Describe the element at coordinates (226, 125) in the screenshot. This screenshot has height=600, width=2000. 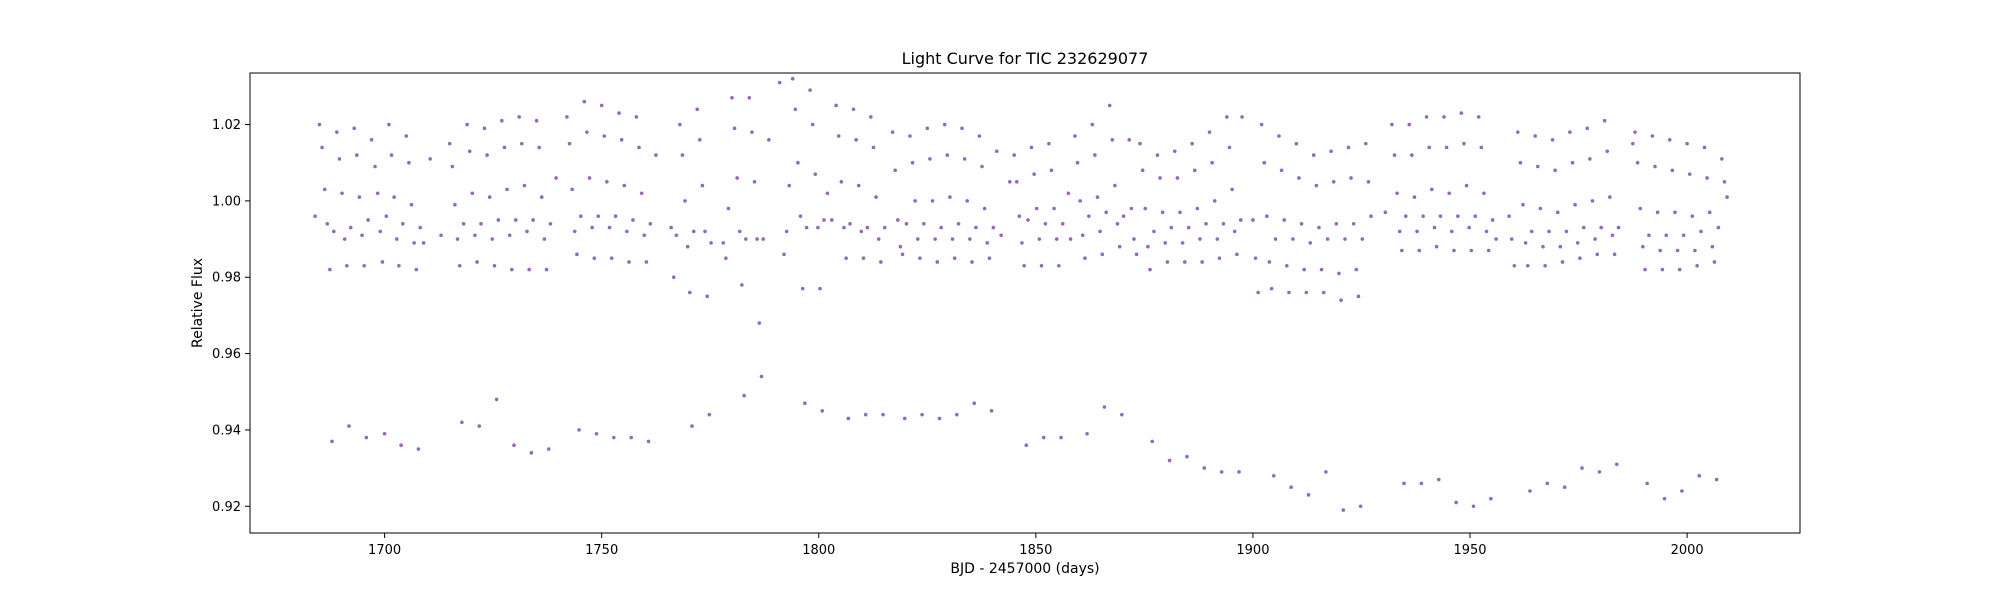
I see `y-tick-label: 1.02` at that location.